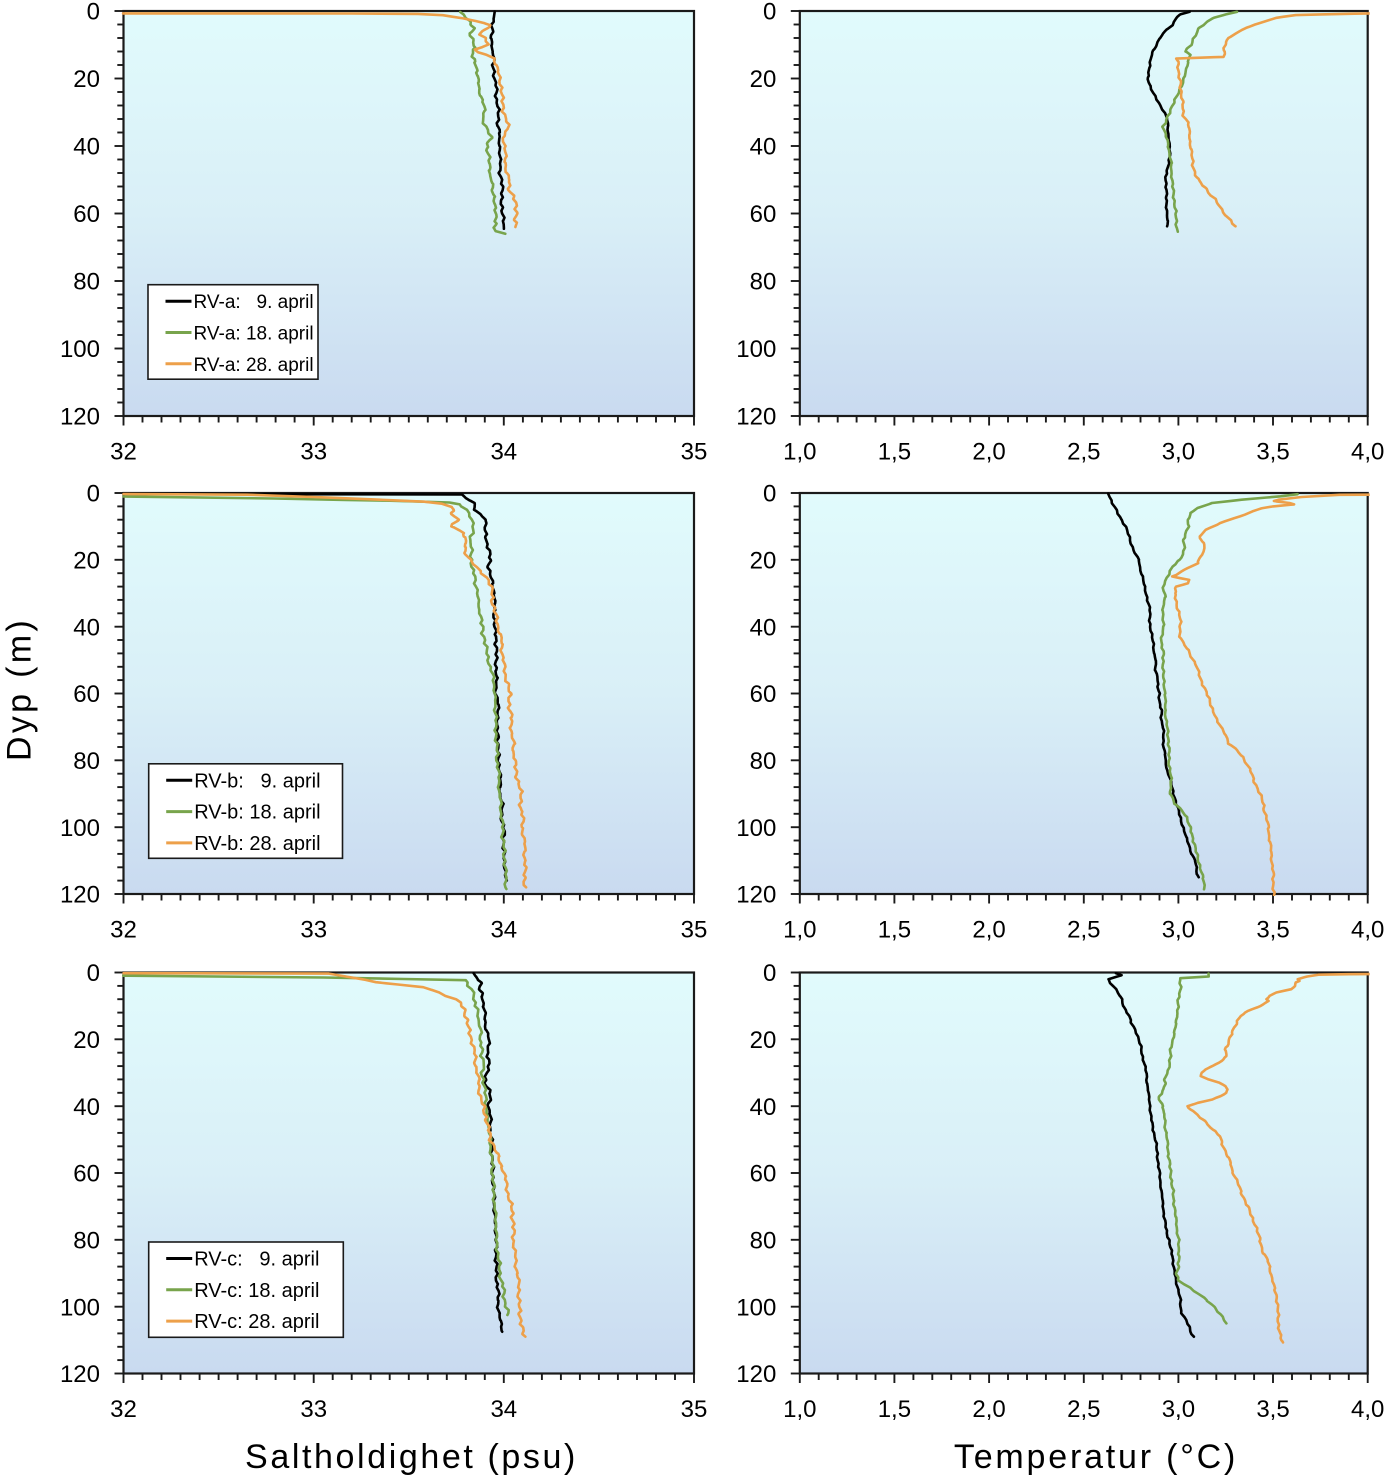 This screenshot has width=1385, height=1481. What do you see at coordinates (254, 302) in the screenshot?
I see `svg-text: RV-a: 9. april` at bounding box center [254, 302].